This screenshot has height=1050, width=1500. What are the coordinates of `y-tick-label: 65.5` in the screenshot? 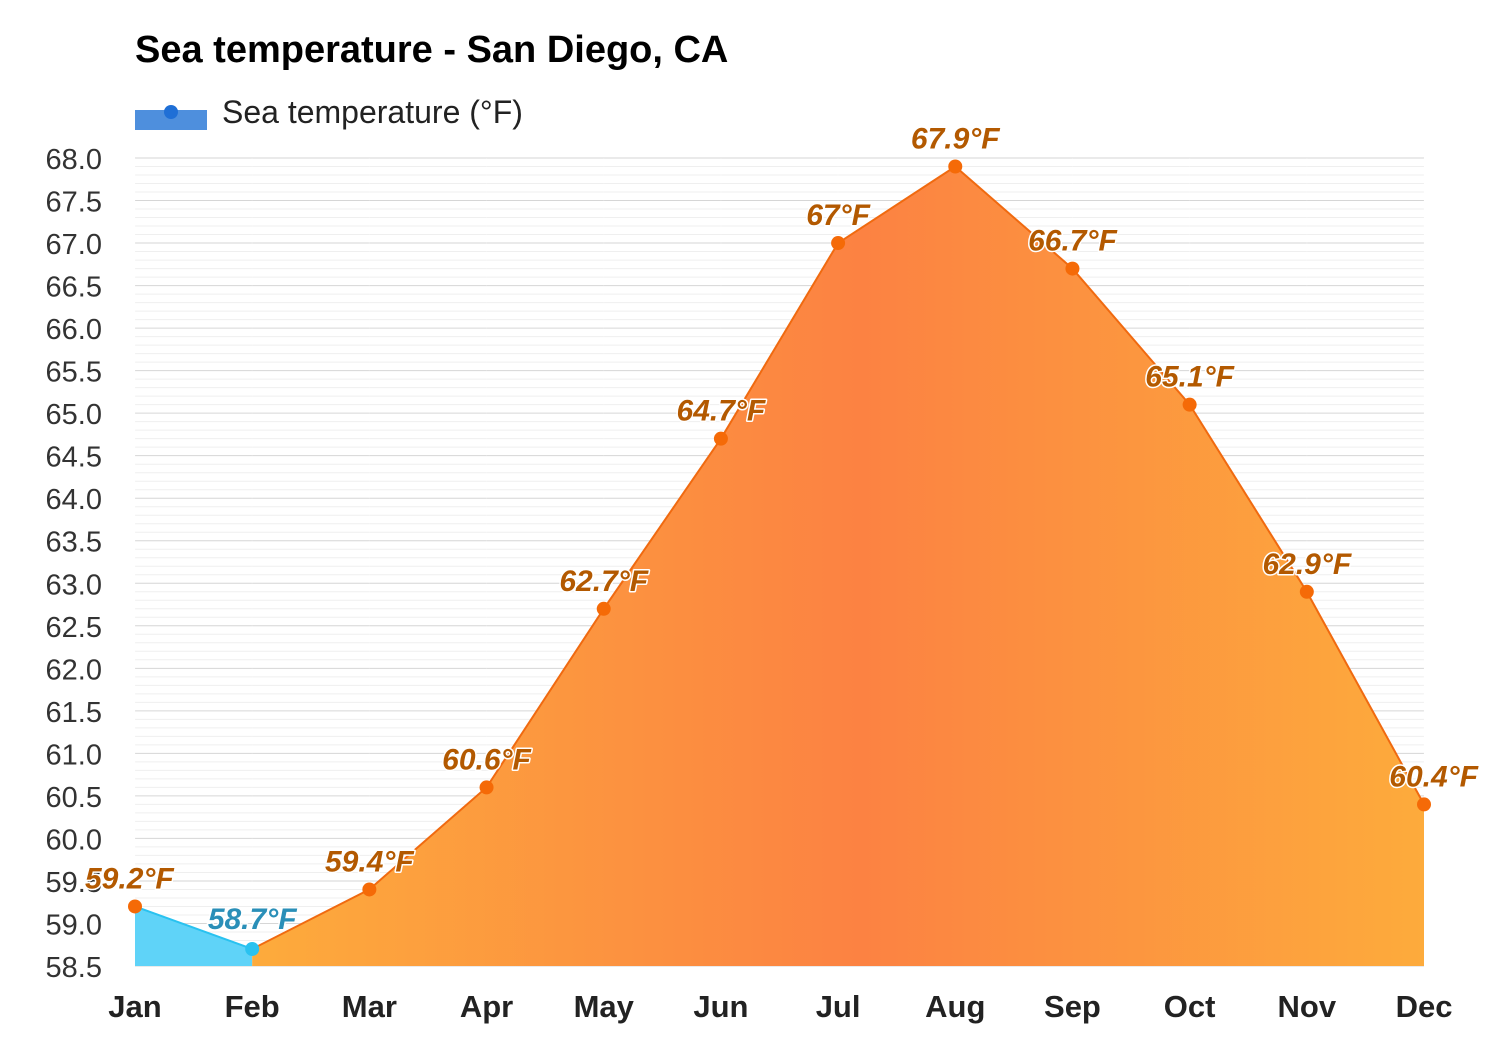 It's located at (74, 373).